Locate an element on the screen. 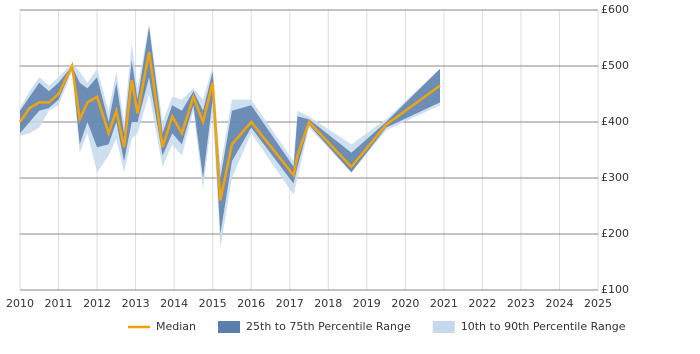 The width and height of the screenshot is (700, 354). x-tick-label: 2018 is located at coordinates (328, 303).